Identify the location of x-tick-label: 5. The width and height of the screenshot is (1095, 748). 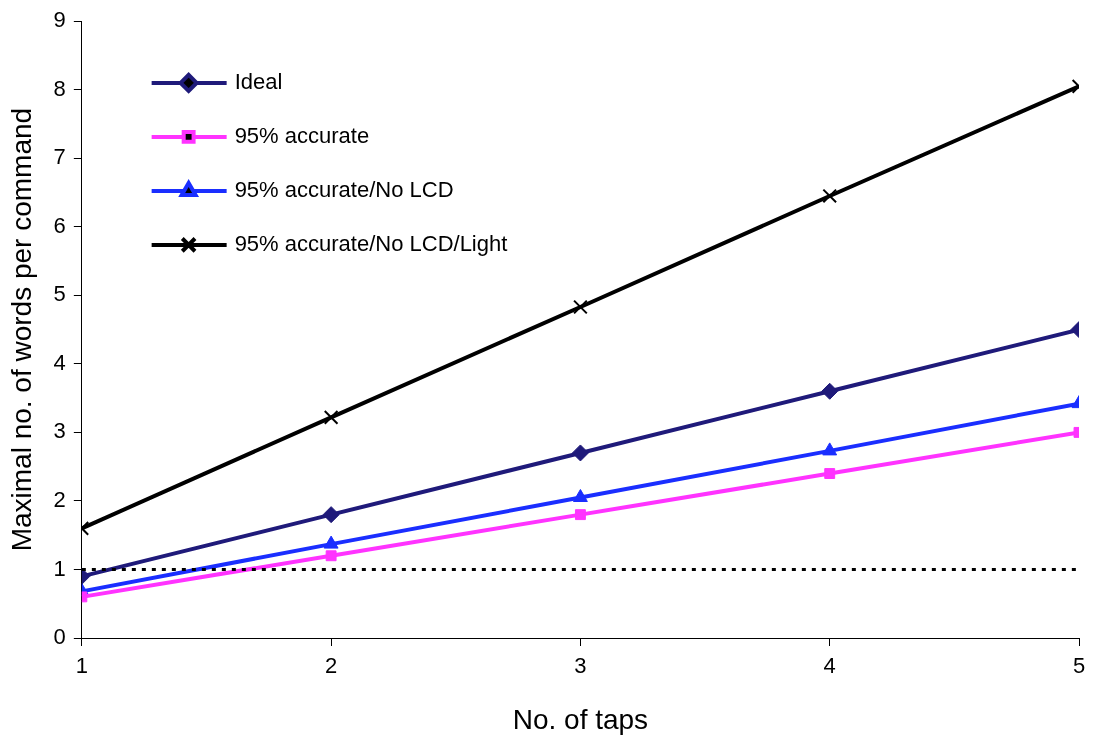
(1079, 666).